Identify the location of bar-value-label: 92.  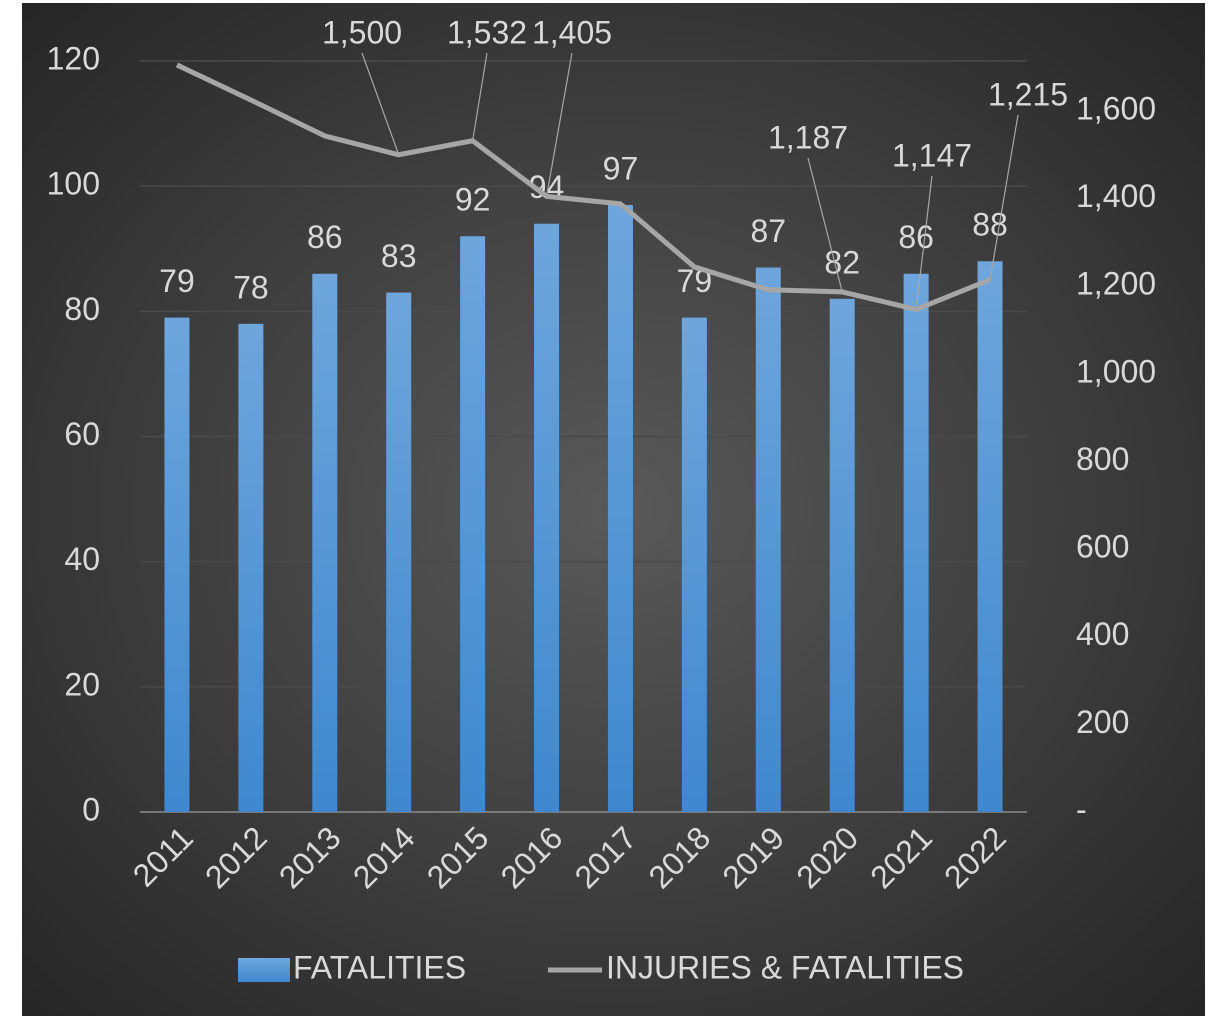
(473, 200).